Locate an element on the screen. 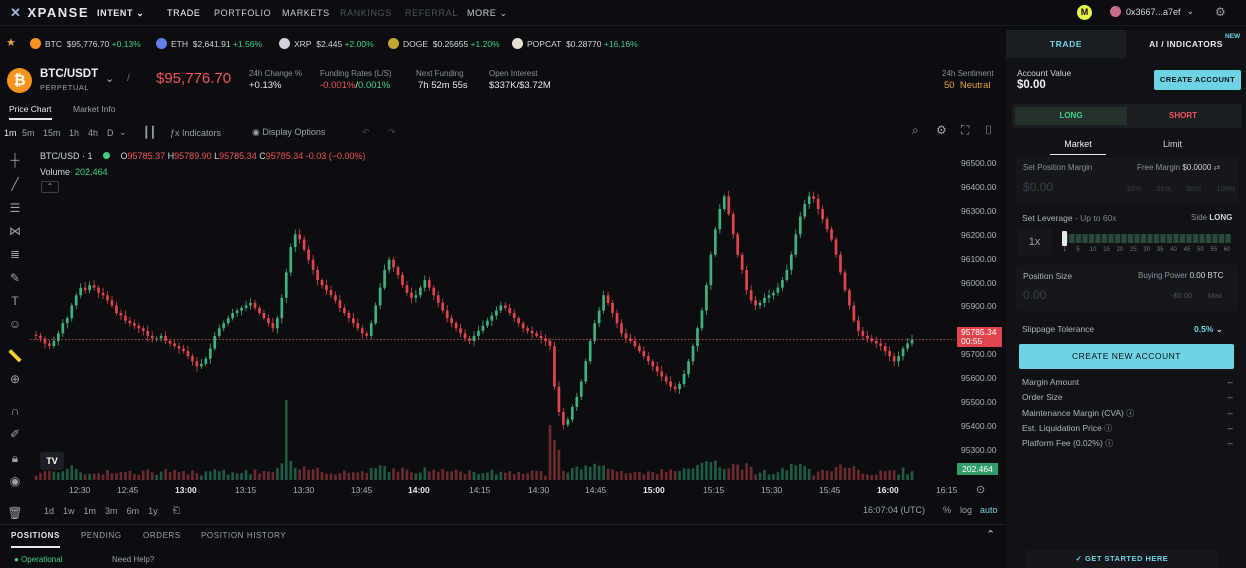 The height and width of the screenshot is (568, 1246). collapse-legend-button: ⌃ is located at coordinates (50, 187).